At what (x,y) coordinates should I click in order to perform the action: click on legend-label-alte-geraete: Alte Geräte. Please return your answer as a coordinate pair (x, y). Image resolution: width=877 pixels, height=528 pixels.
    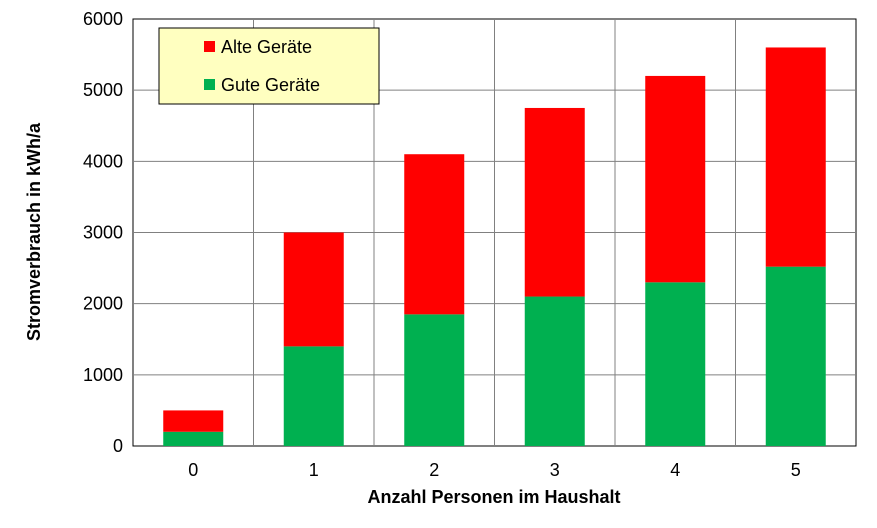
    Looking at the image, I should click on (266, 47).